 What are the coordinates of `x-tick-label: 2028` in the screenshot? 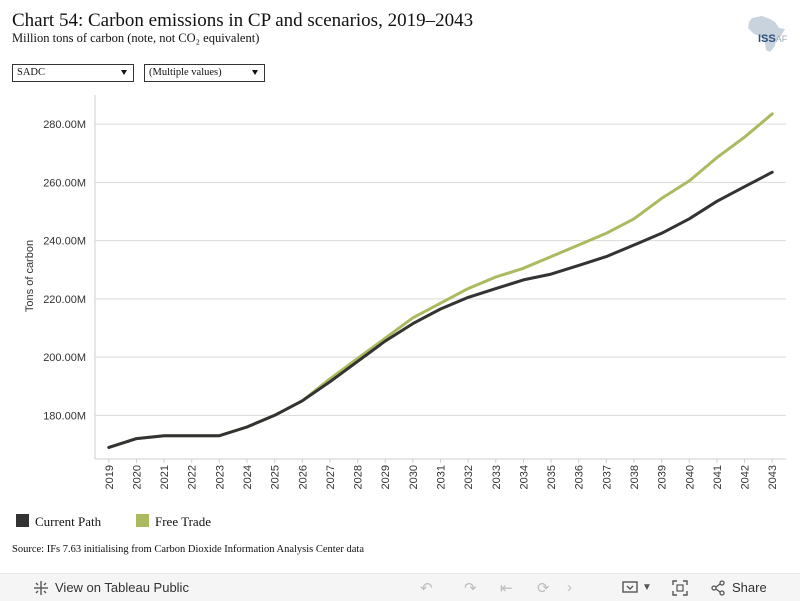 It's located at (359, 477).